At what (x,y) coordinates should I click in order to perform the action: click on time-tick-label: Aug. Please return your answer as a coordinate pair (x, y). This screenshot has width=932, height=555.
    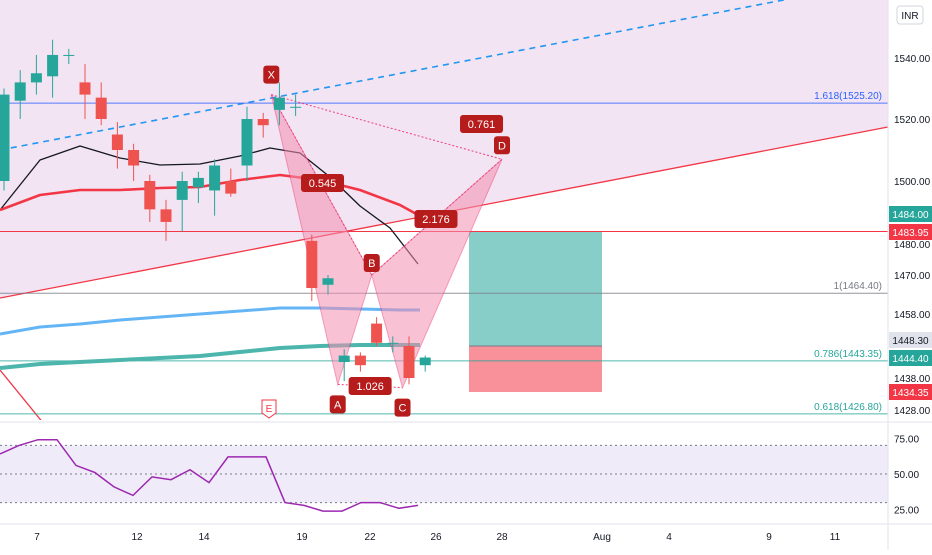
    Looking at the image, I should click on (602, 537).